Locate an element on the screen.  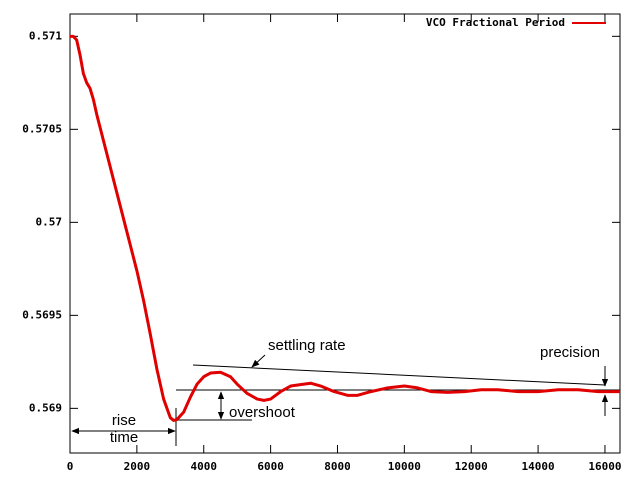
x-tick-label: 14000 is located at coordinates (538, 466).